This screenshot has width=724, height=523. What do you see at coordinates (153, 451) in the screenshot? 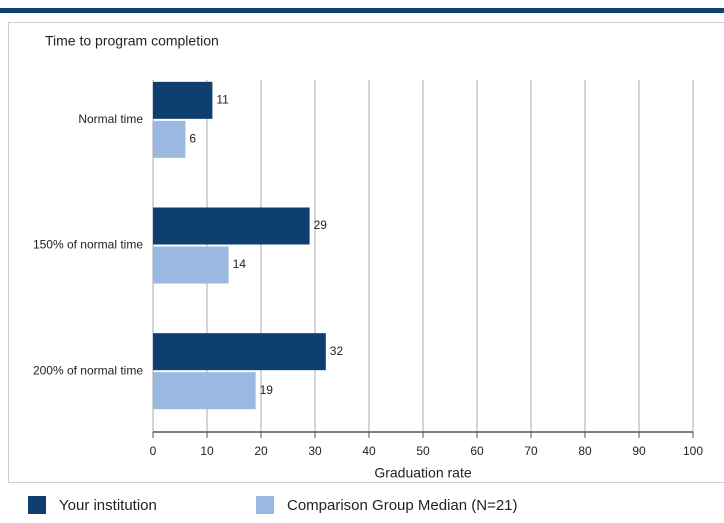
I see `x-tick-label: 0` at bounding box center [153, 451].